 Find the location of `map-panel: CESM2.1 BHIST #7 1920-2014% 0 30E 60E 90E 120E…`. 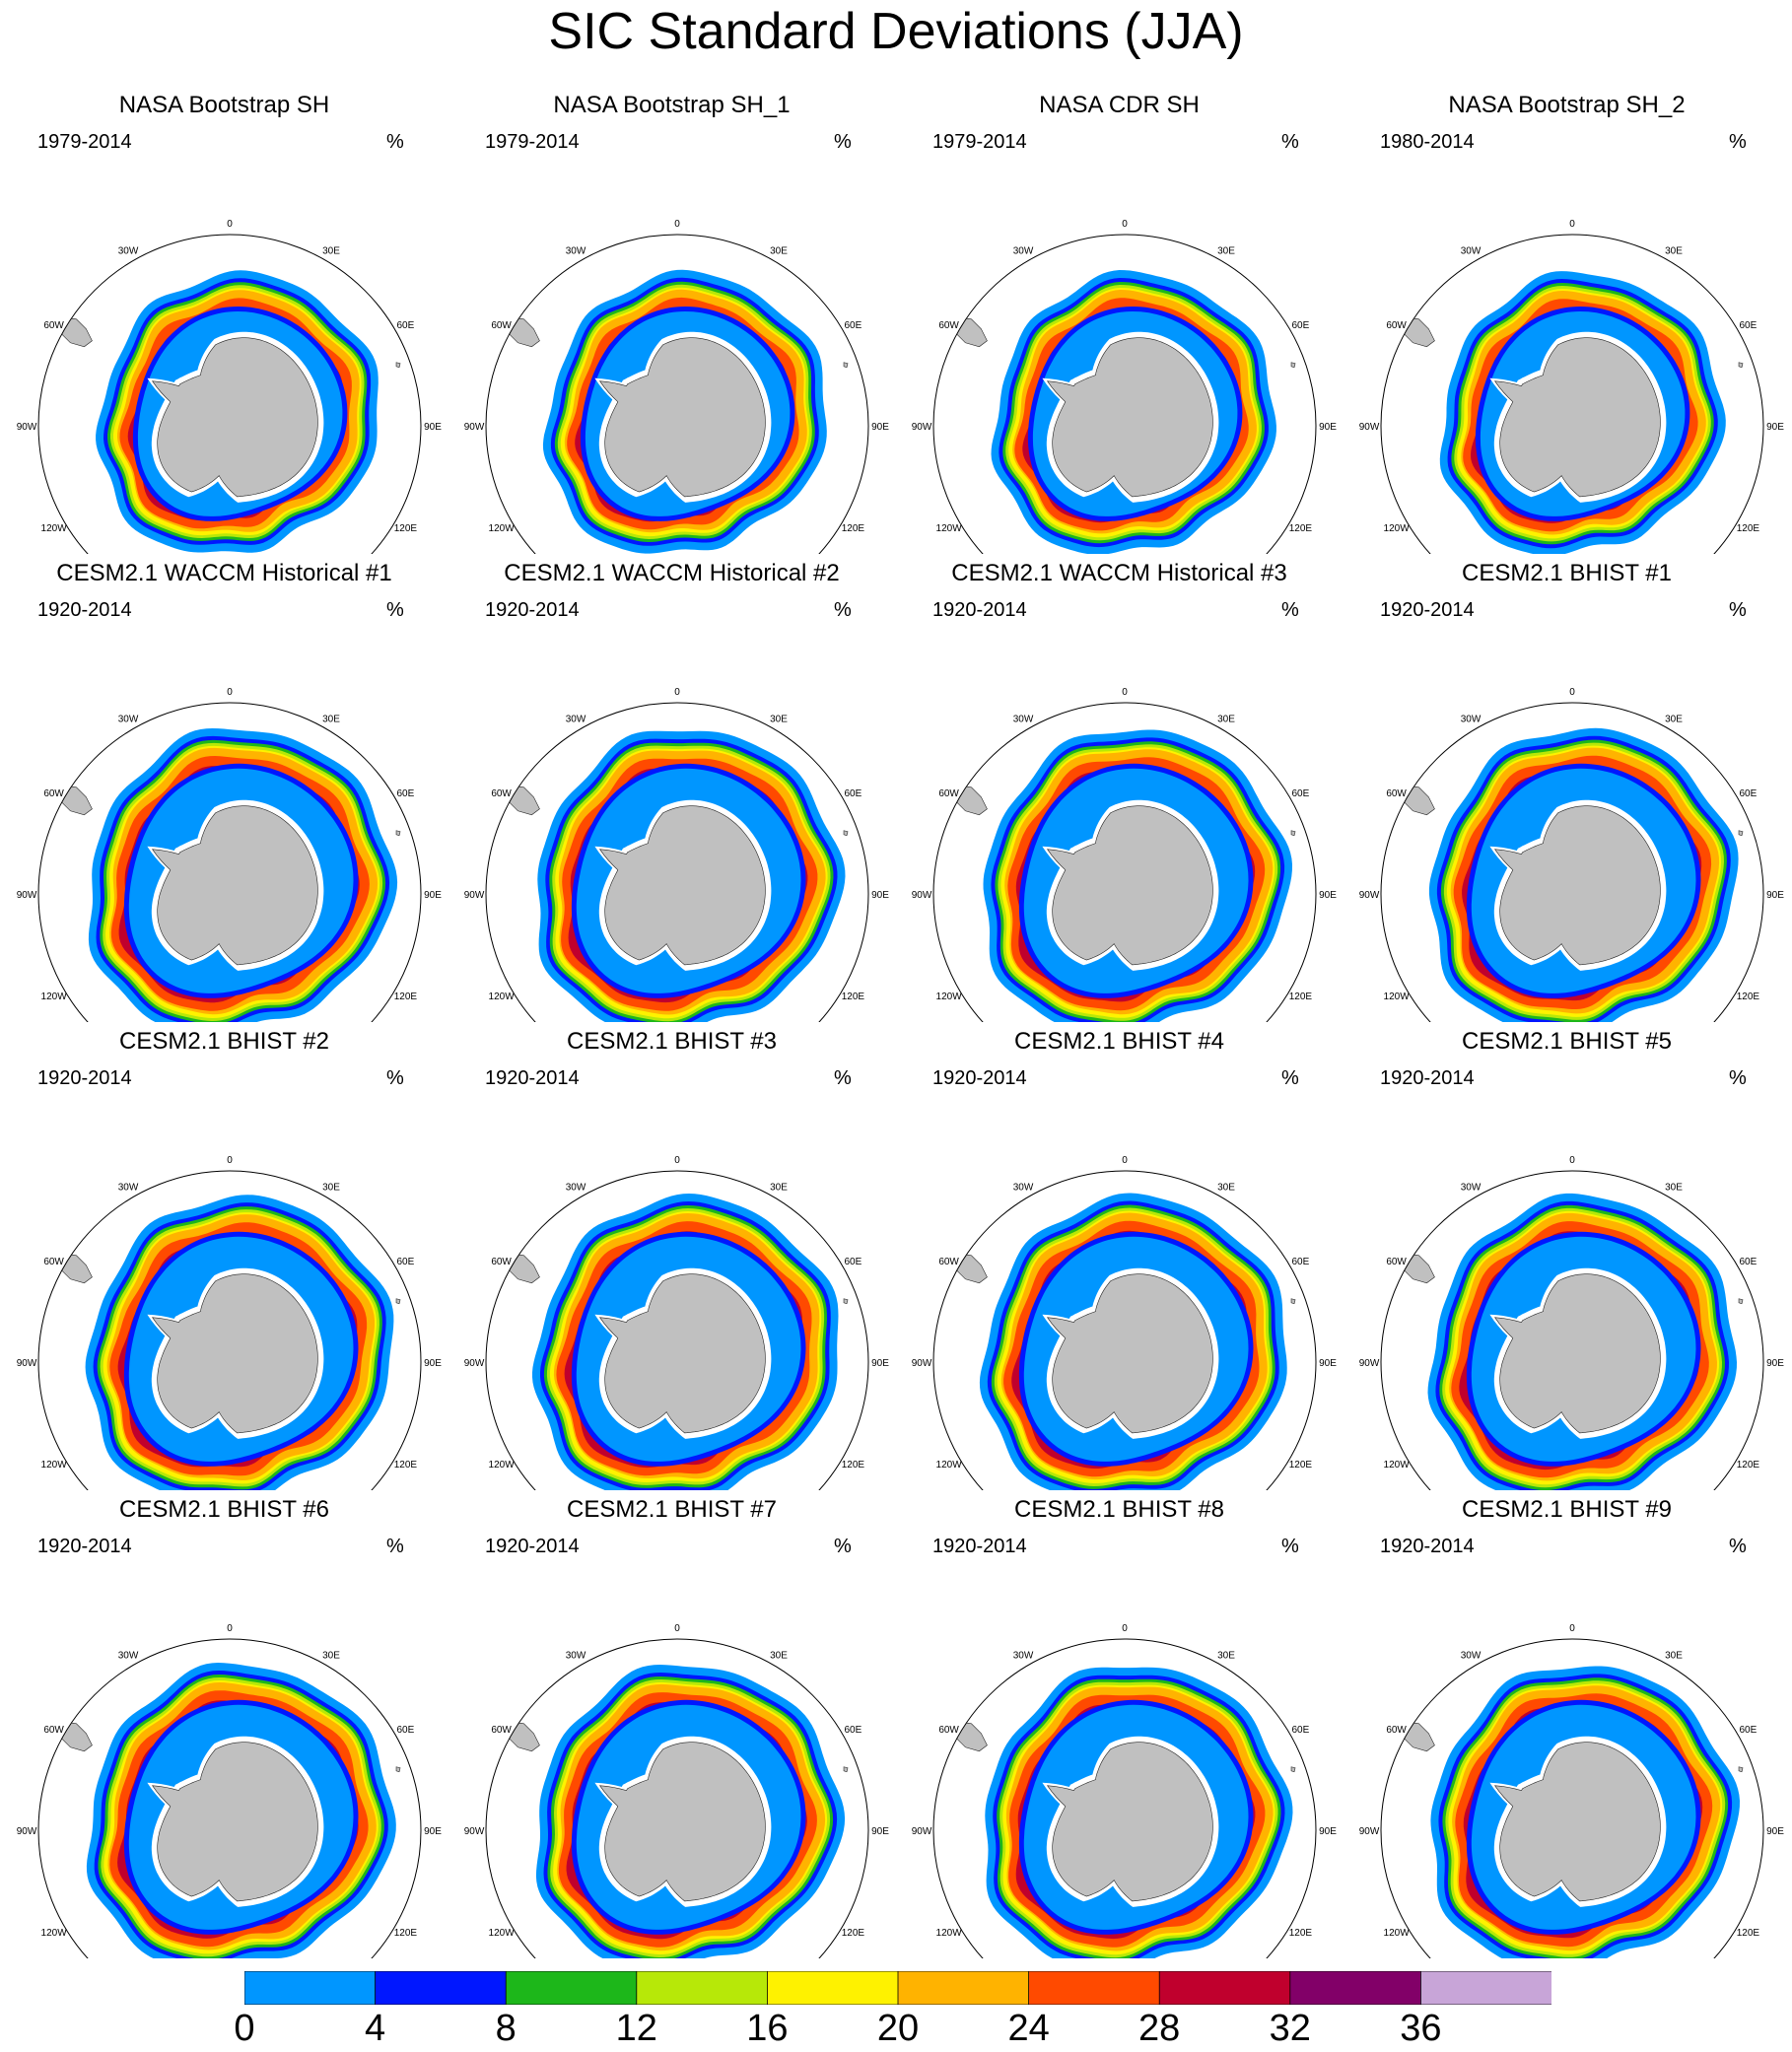

map-panel: CESM2.1 BHIST #7 1920-2014% 0 30E 60E 90E 120E… is located at coordinates (672, 1726).